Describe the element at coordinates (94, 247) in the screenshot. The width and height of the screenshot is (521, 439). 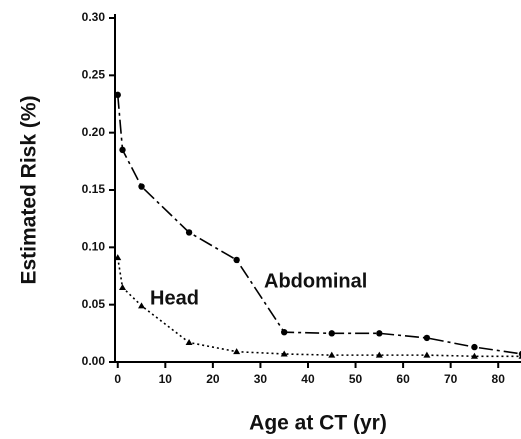
I see `y-tick-label: 0.10` at that location.